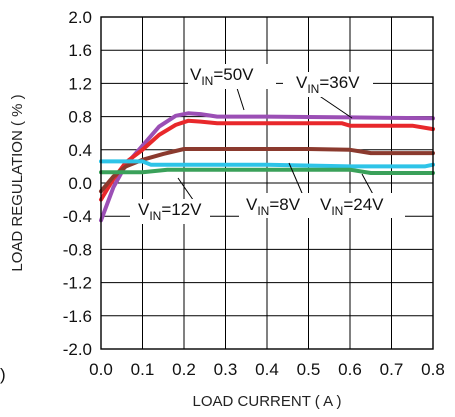 The height and width of the screenshot is (417, 455). Describe the element at coordinates (222, 76) in the screenshot. I see `annotation-vin-50v: VIN=50V` at that location.